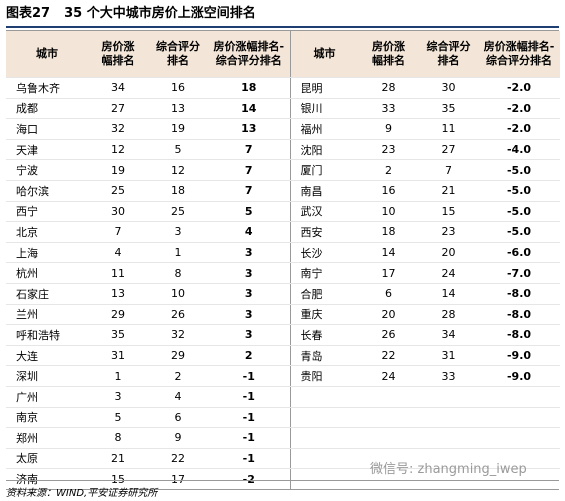 Image resolution: width=565 pixels, height=501 pixels. I want to click on city-cell: 南宁, so click(324, 273).